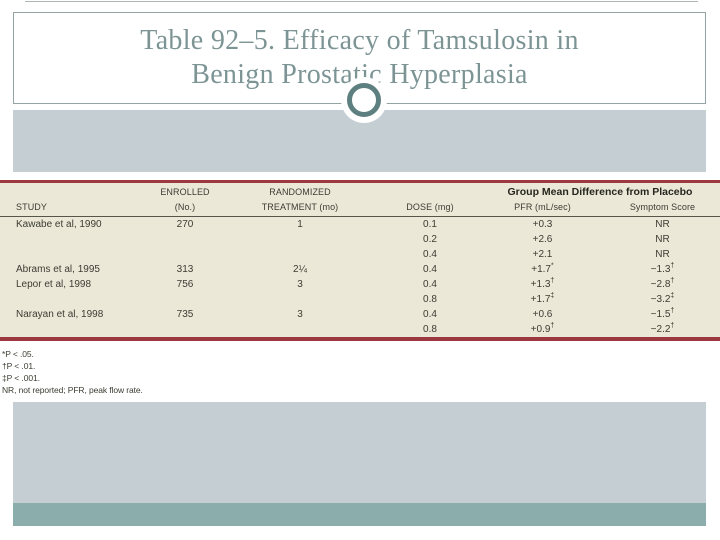 The width and height of the screenshot is (720, 540). I want to click on footer-band-dark, so click(359, 514).